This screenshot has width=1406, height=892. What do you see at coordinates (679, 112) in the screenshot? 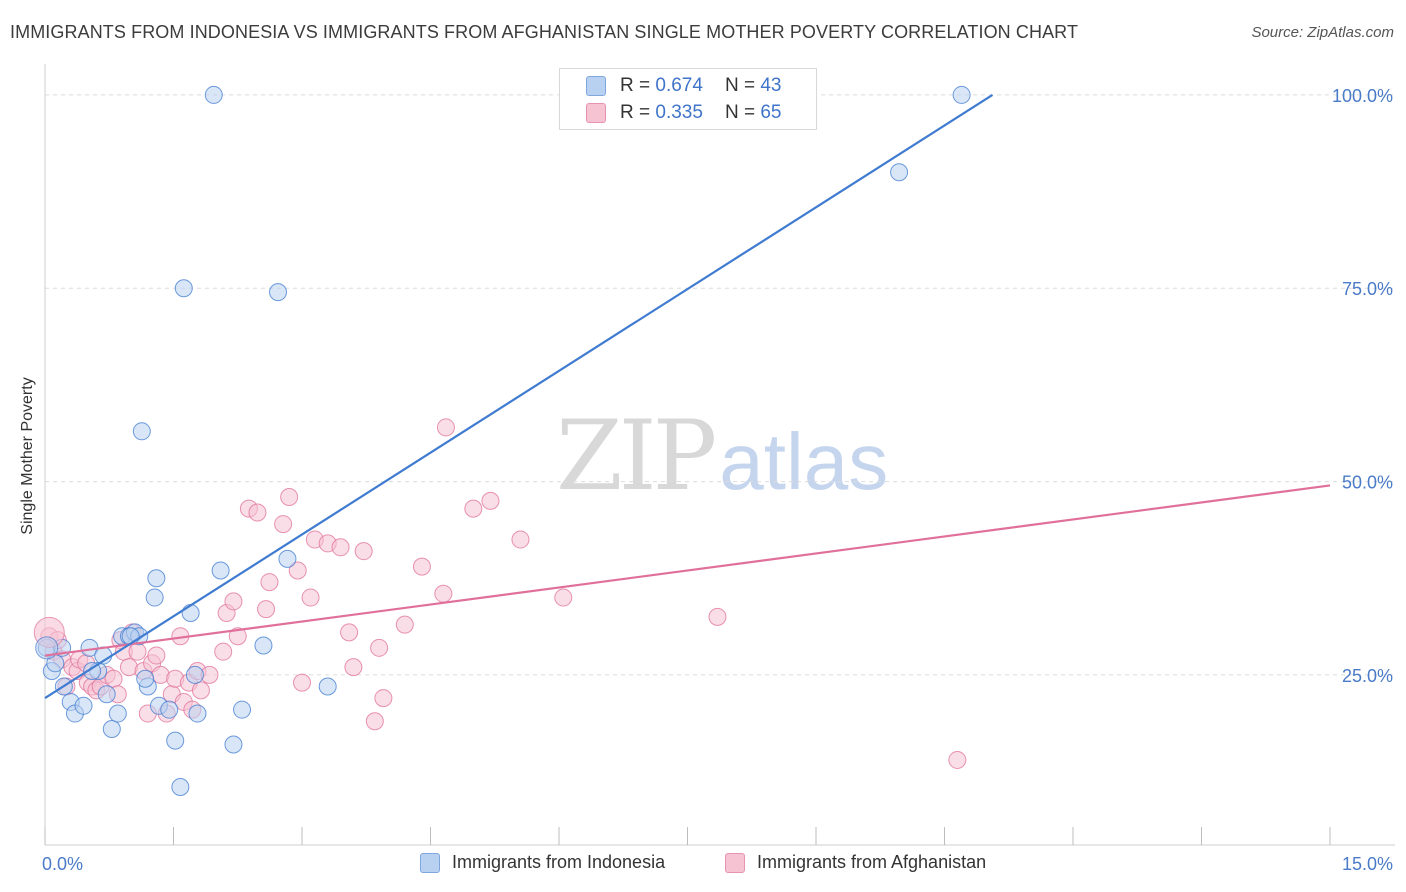
I see `r-value: 0.335` at bounding box center [679, 112].